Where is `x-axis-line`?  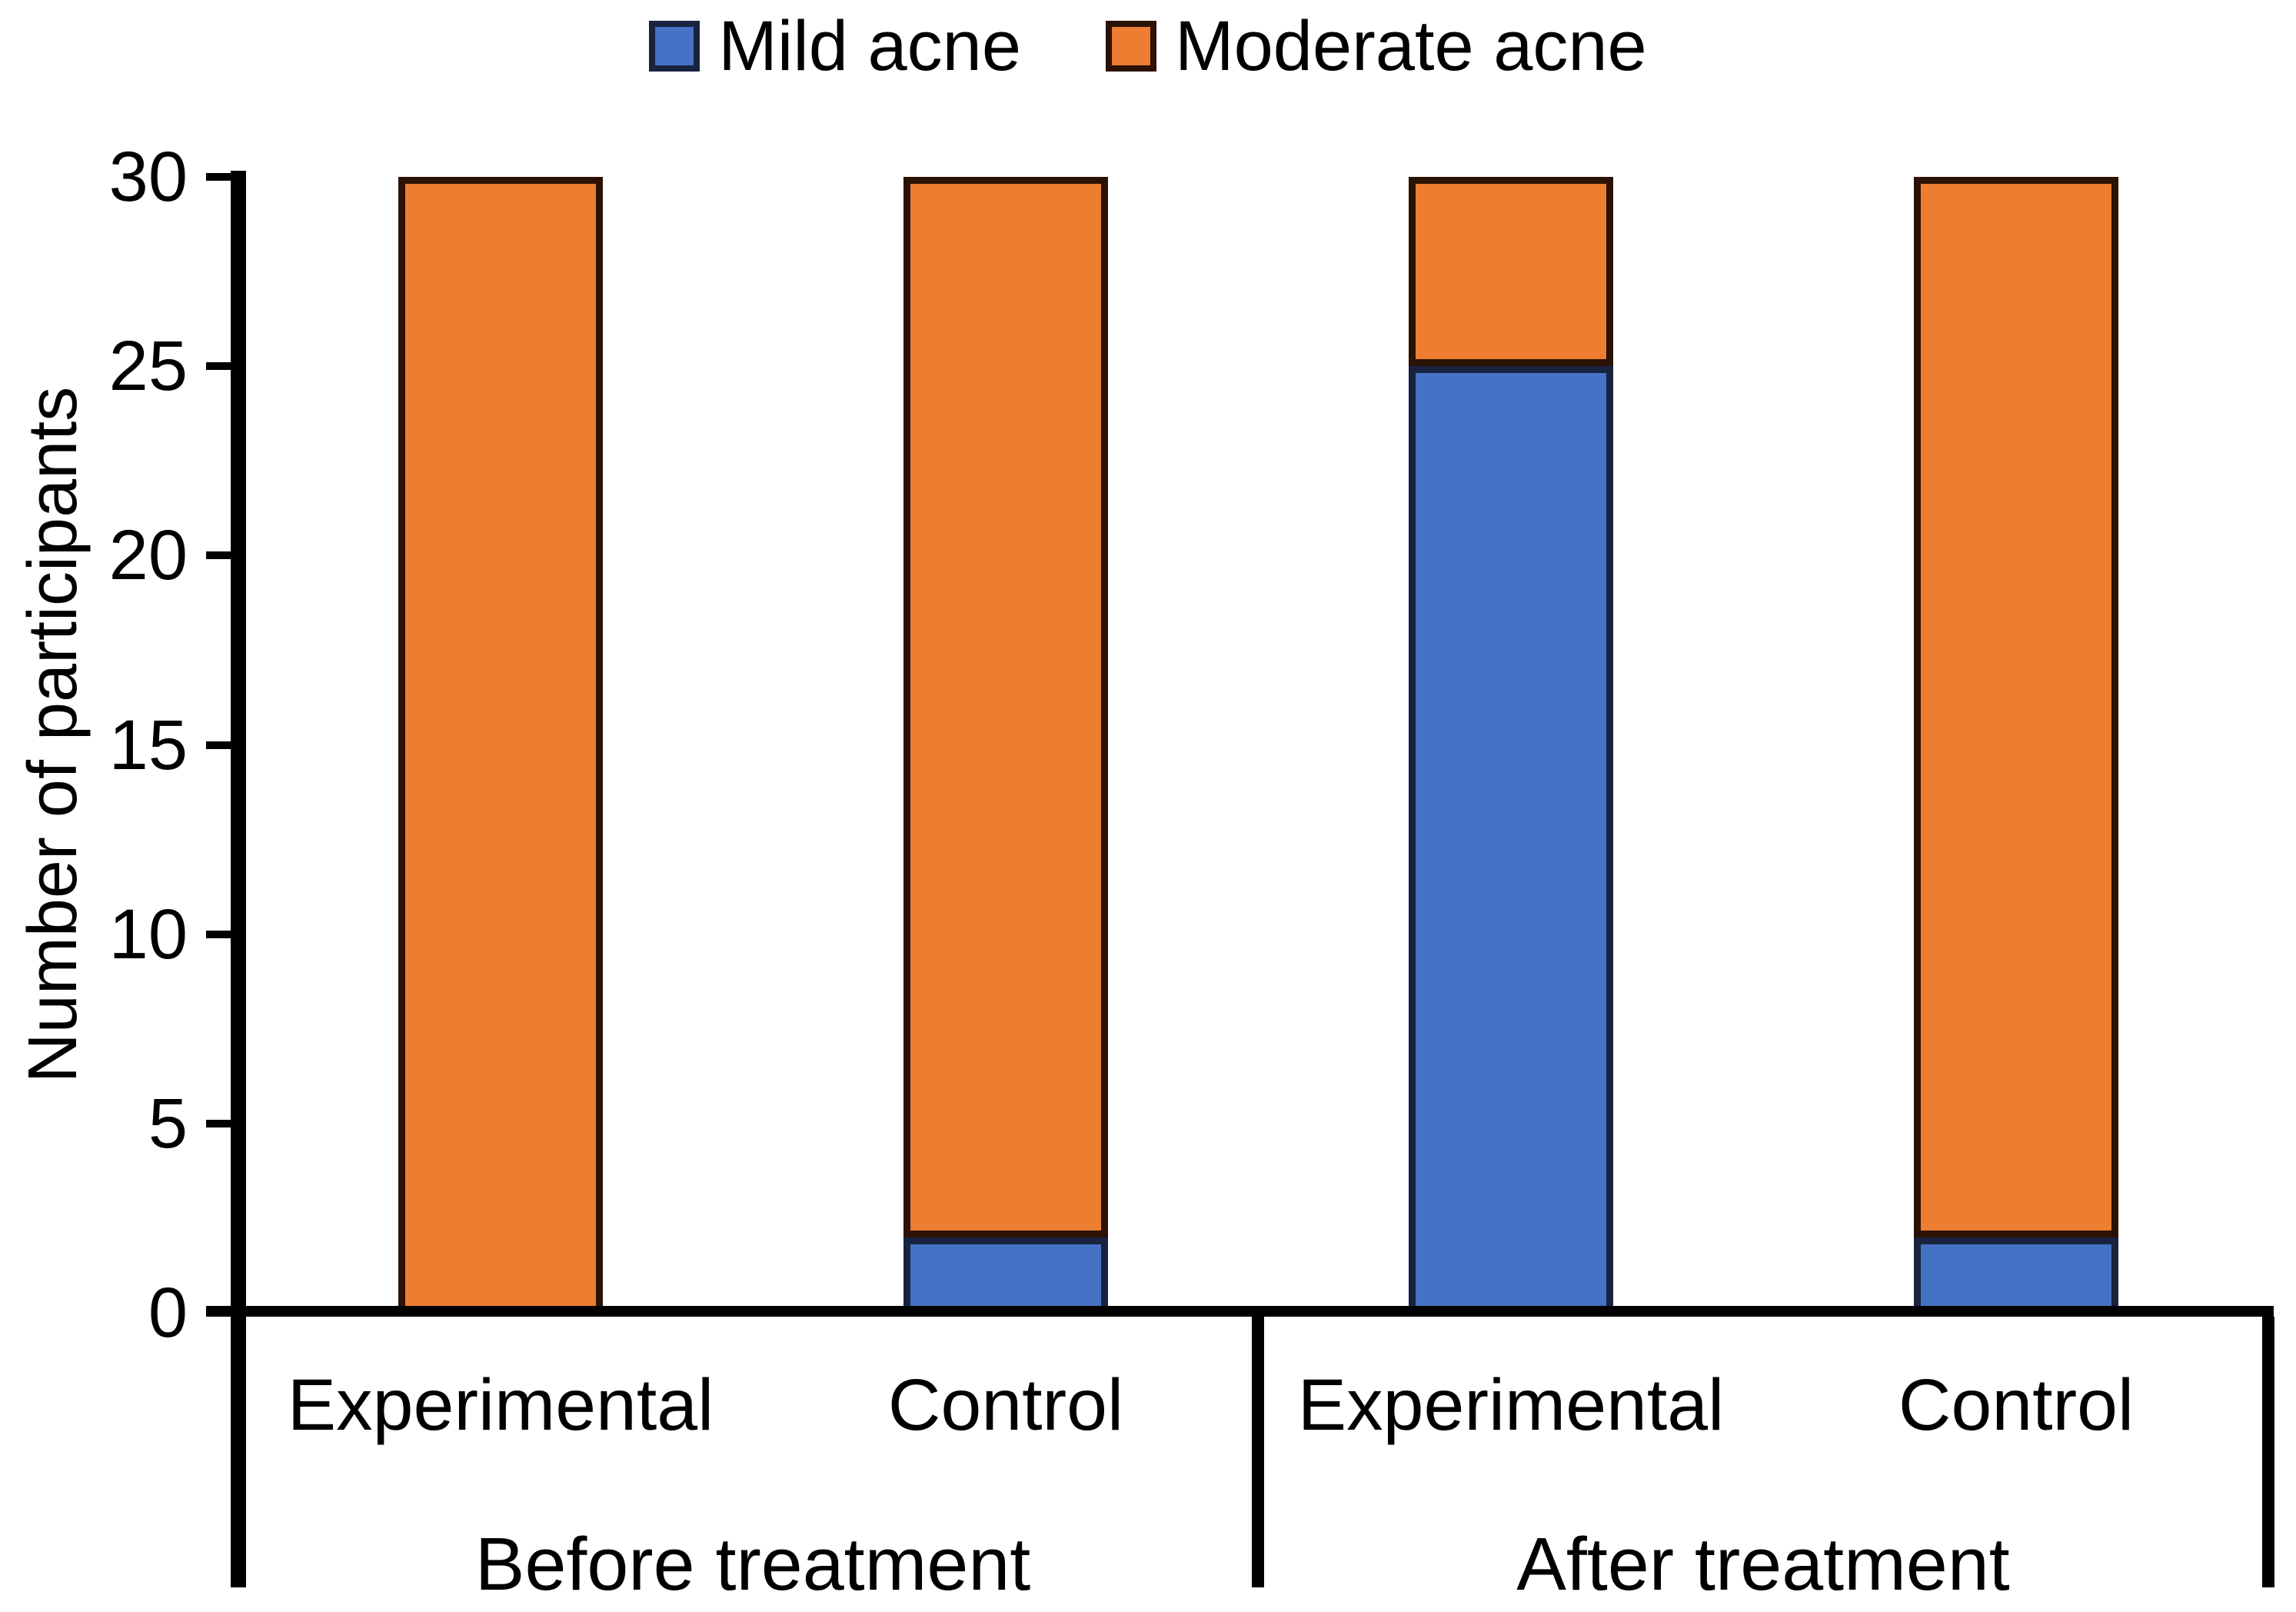 x-axis-line is located at coordinates (1240, 1311).